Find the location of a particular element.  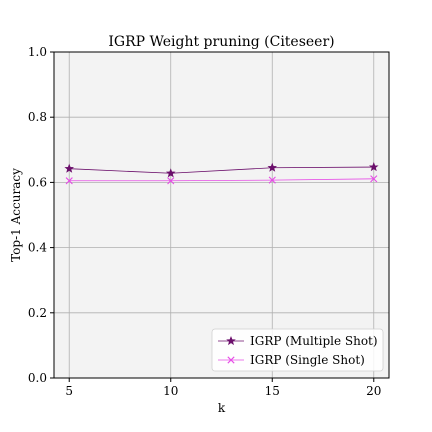

y-tick-label: 0.4 is located at coordinates (37, 248).